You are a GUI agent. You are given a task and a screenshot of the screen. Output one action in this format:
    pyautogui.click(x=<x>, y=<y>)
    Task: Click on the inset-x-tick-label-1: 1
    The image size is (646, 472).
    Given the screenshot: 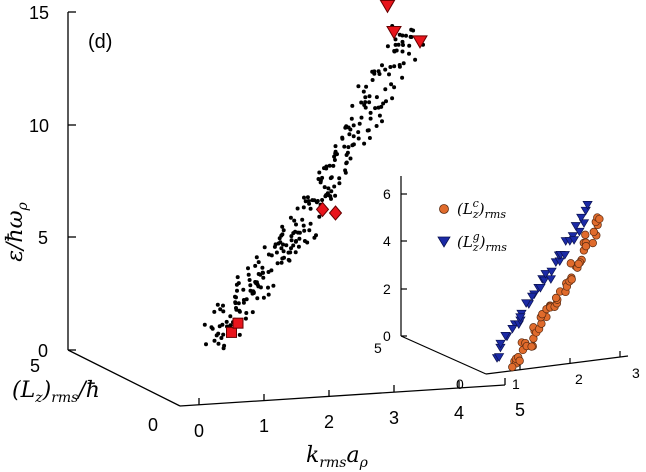 What is the action you would take?
    pyautogui.click(x=516, y=384)
    